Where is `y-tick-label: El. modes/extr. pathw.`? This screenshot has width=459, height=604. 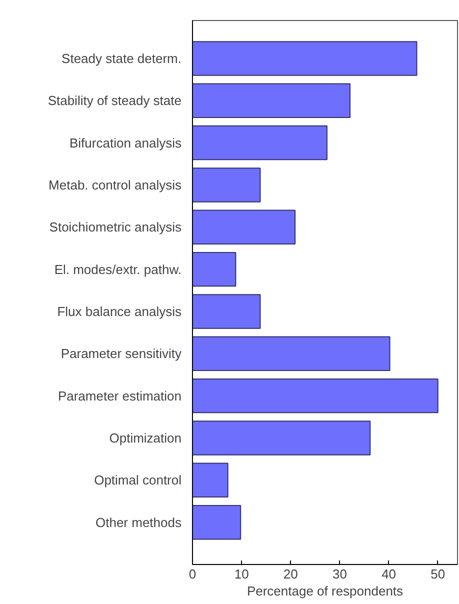 y-tick-label: El. modes/extr. pathw. is located at coordinates (118, 269).